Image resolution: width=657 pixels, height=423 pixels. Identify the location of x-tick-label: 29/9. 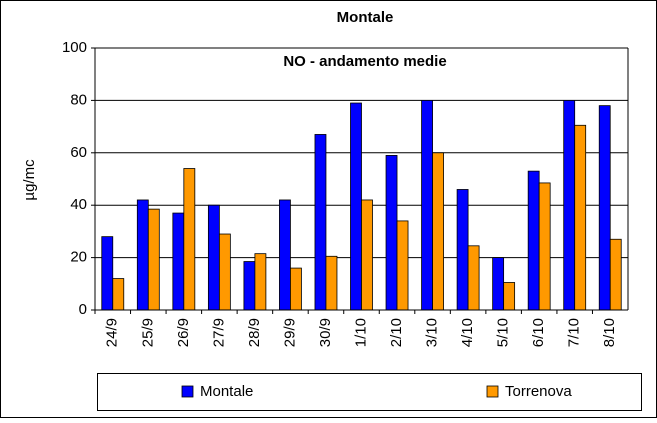
(289, 332).